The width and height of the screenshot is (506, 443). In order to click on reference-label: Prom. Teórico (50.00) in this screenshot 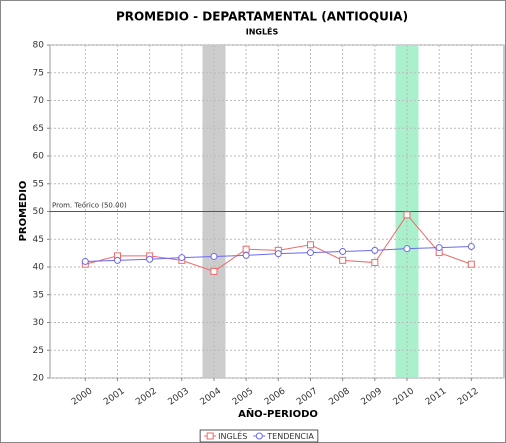, I will do `click(89, 206)`.